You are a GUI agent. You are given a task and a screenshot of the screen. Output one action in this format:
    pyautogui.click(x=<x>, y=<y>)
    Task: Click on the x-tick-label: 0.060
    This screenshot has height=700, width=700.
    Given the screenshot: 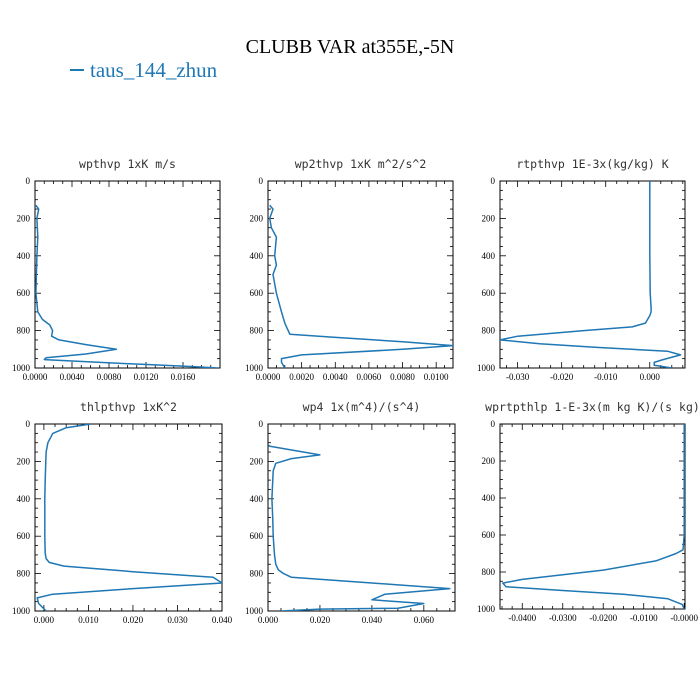 What is the action you would take?
    pyautogui.click(x=424, y=620)
    